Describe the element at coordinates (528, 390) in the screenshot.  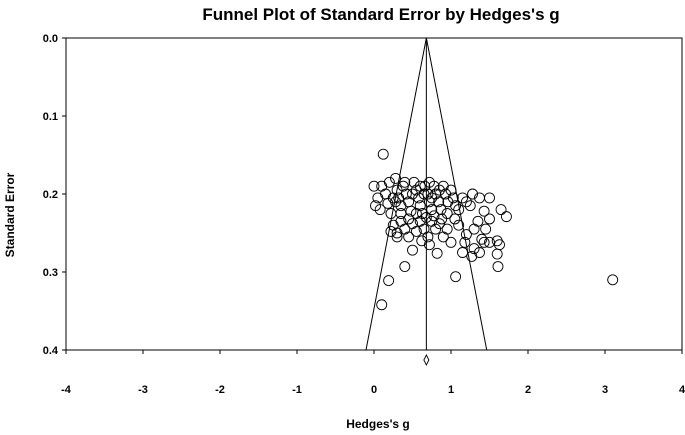
I see `x-tick-label: 2` at that location.